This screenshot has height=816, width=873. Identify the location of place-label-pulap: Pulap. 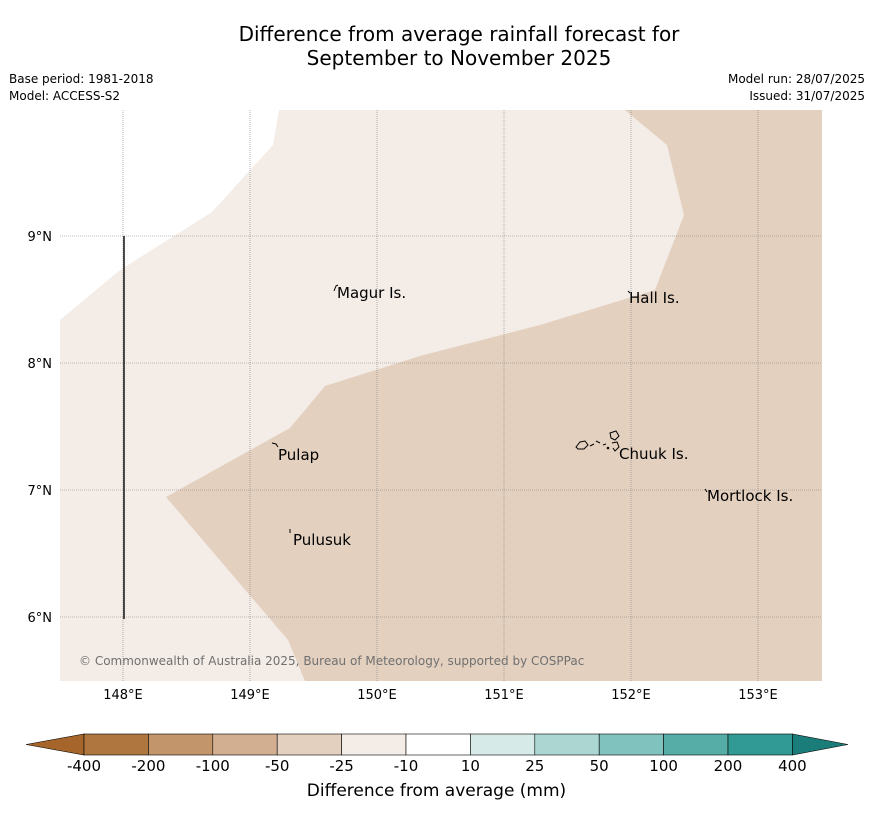
(298, 455).